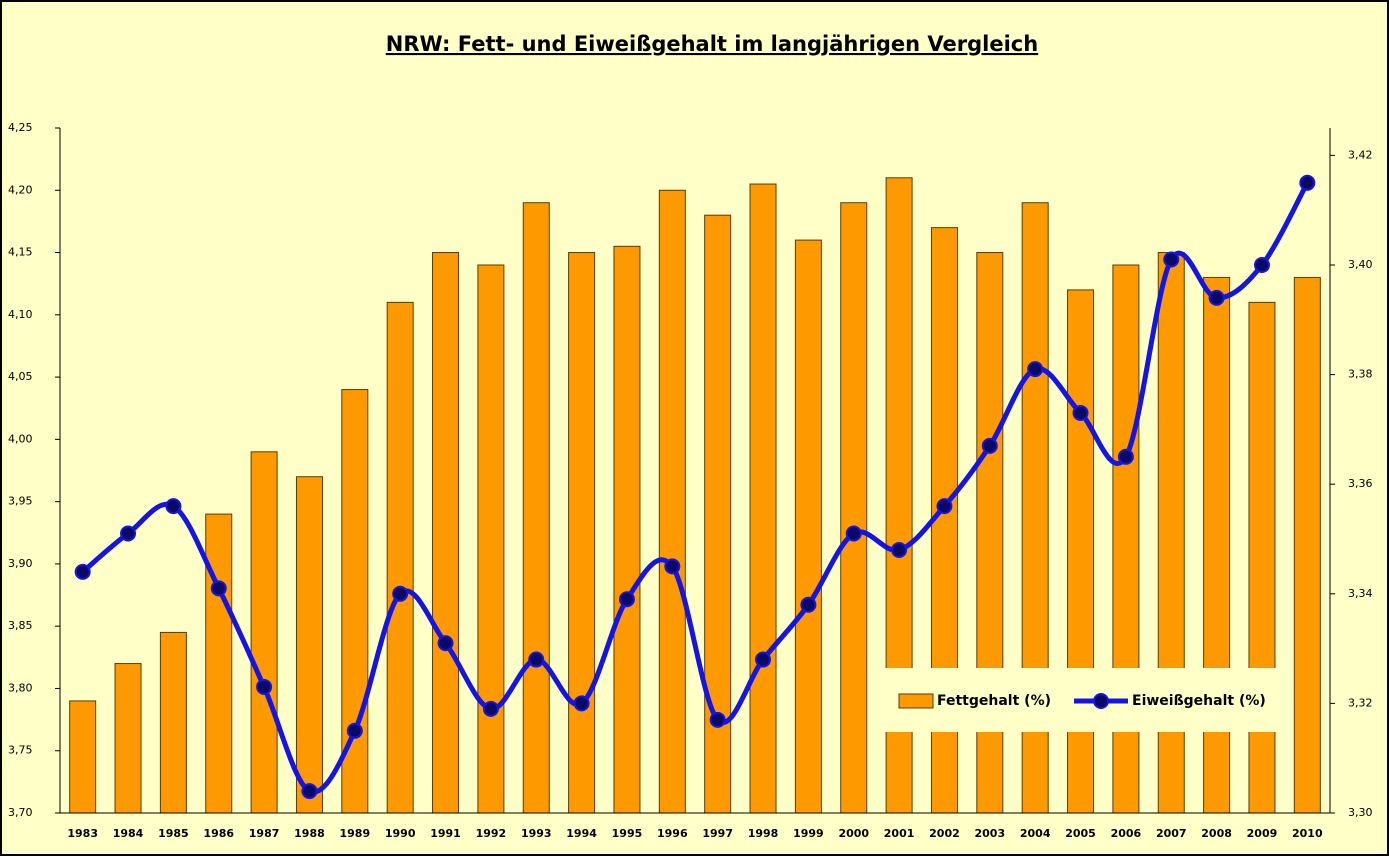 The image size is (1389, 856). Describe the element at coordinates (1360, 812) in the screenshot. I see `y2-tick-label: 3,30` at that location.